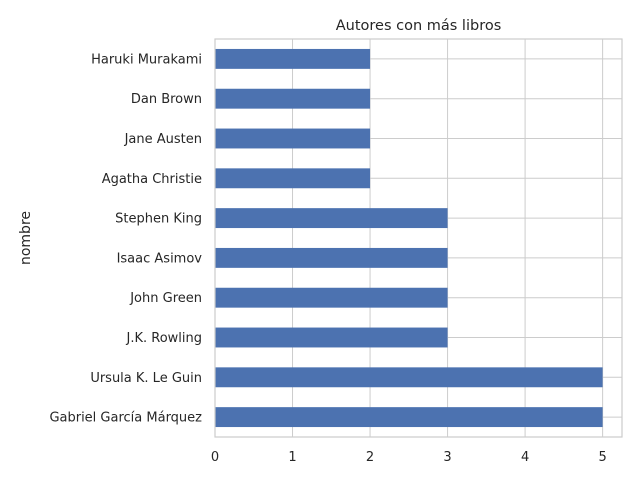  I want to click on y-axis-label: nombre, so click(26, 238).